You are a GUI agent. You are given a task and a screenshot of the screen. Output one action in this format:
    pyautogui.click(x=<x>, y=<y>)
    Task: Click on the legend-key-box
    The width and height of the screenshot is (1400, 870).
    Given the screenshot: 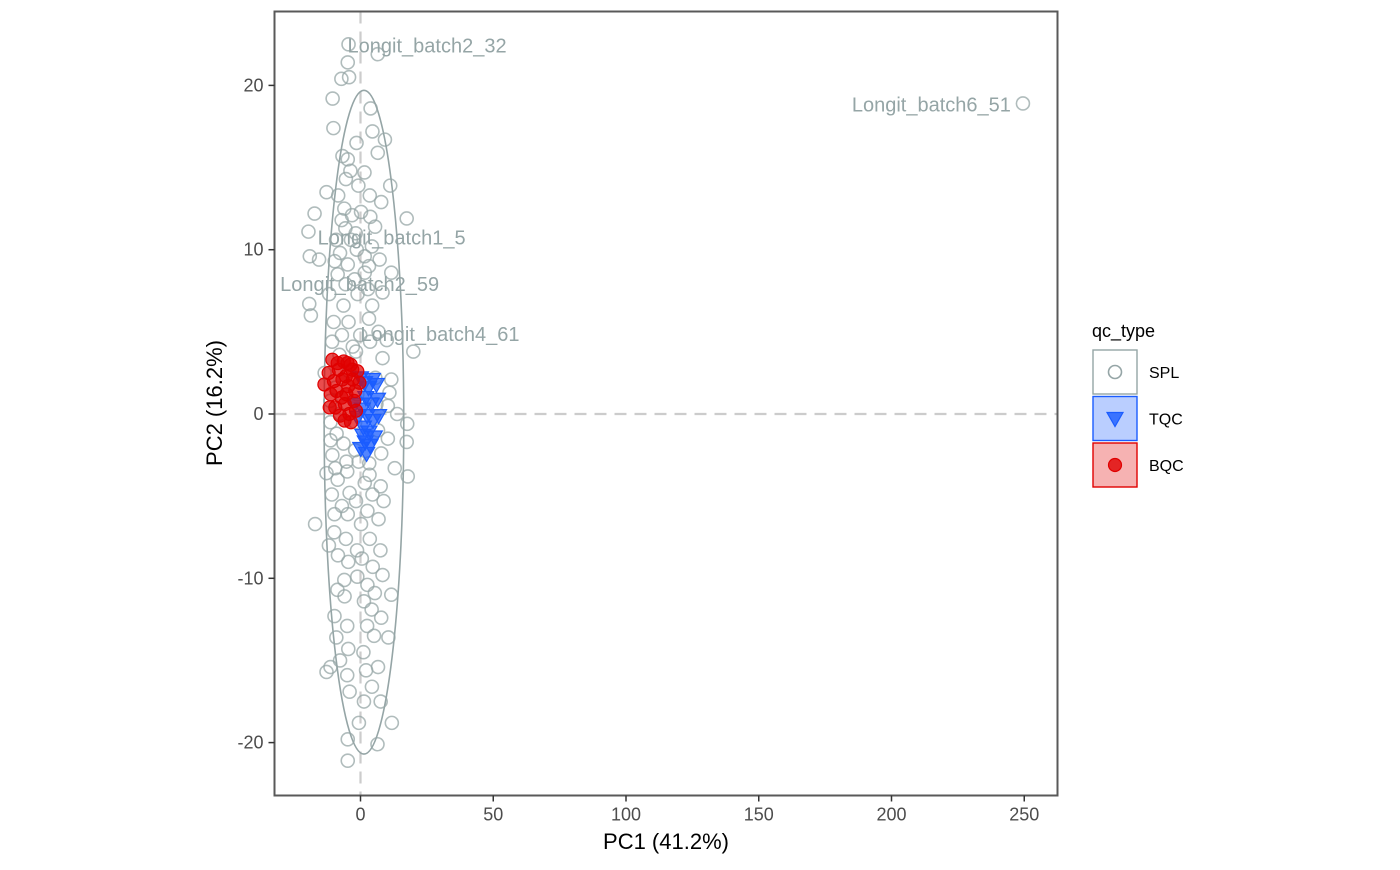 What is the action you would take?
    pyautogui.click(x=1115, y=372)
    